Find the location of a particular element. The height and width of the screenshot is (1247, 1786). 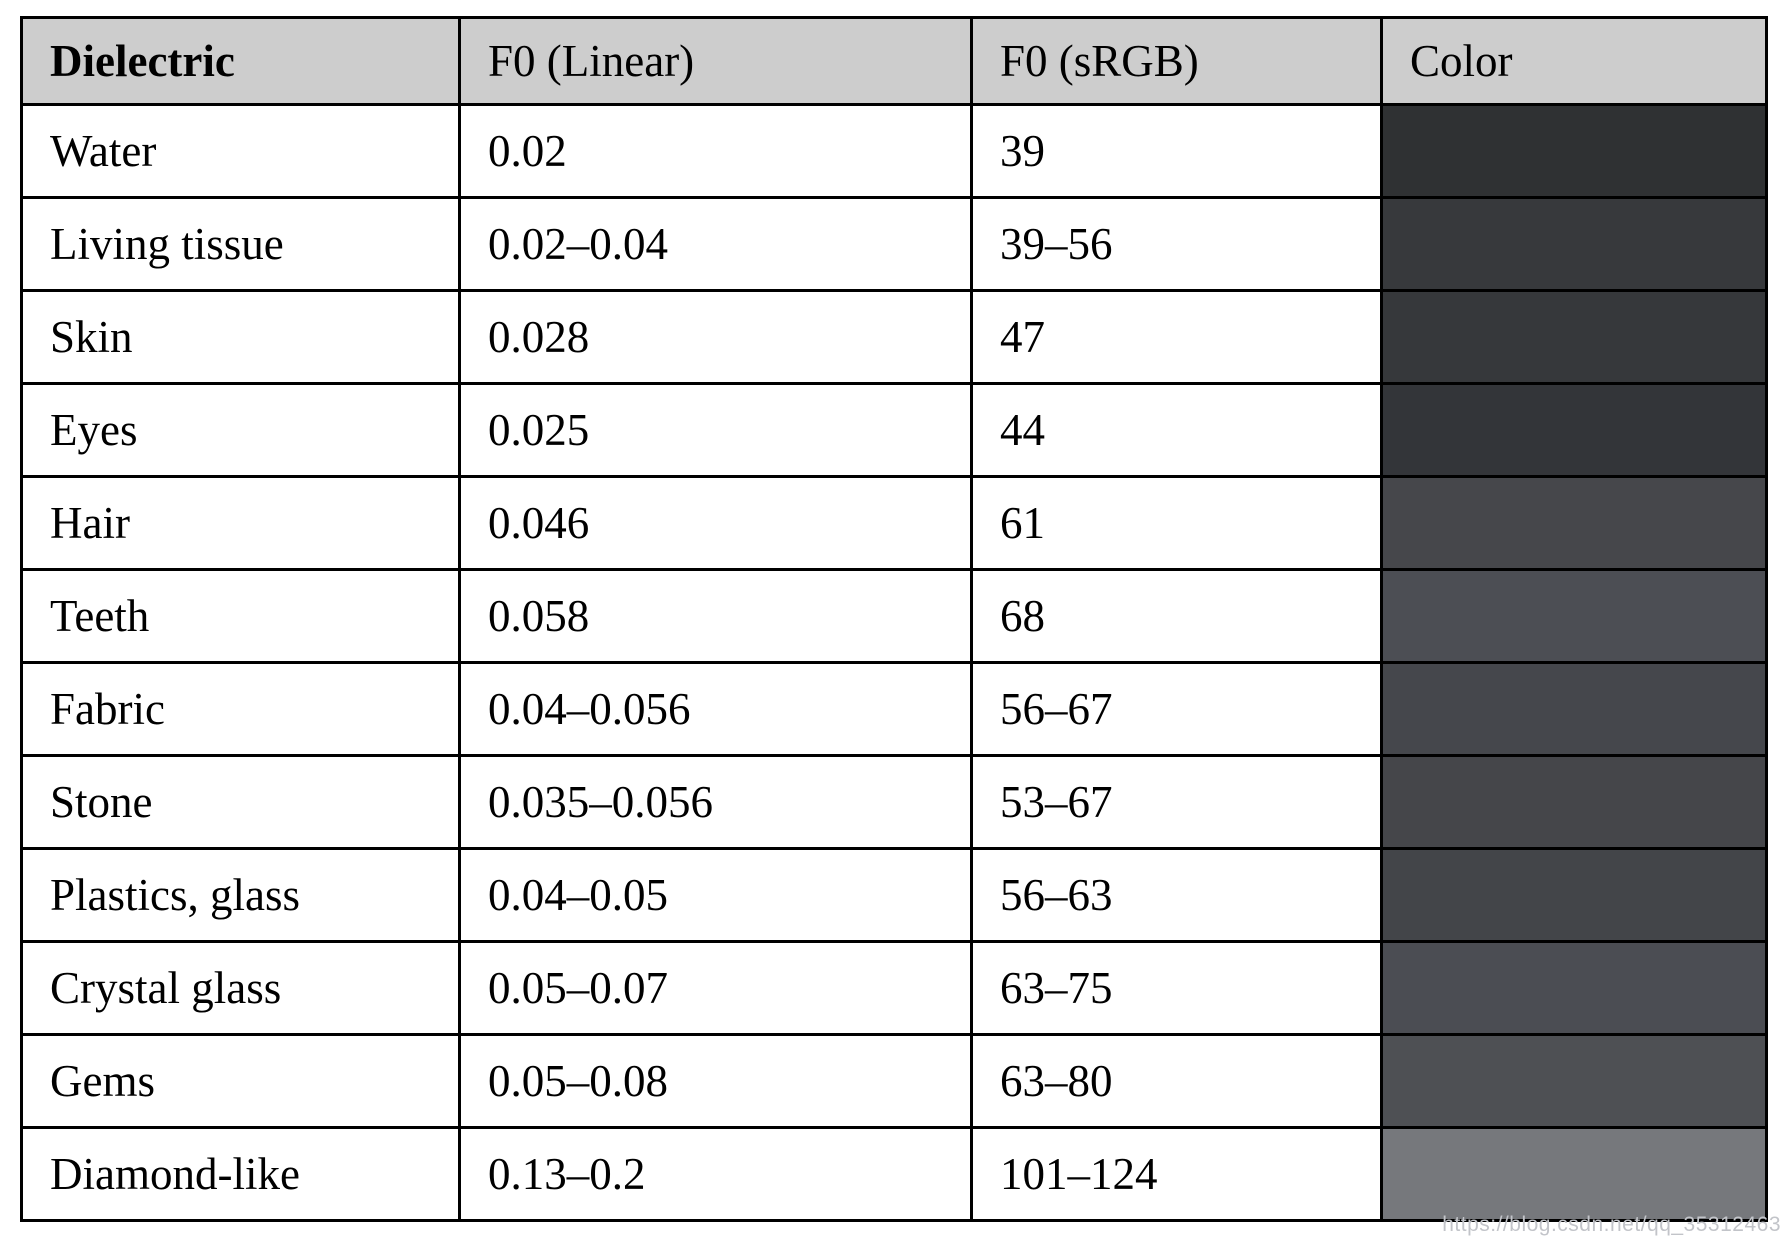

table-row: Teeth 0.058 68 is located at coordinates (894, 616).